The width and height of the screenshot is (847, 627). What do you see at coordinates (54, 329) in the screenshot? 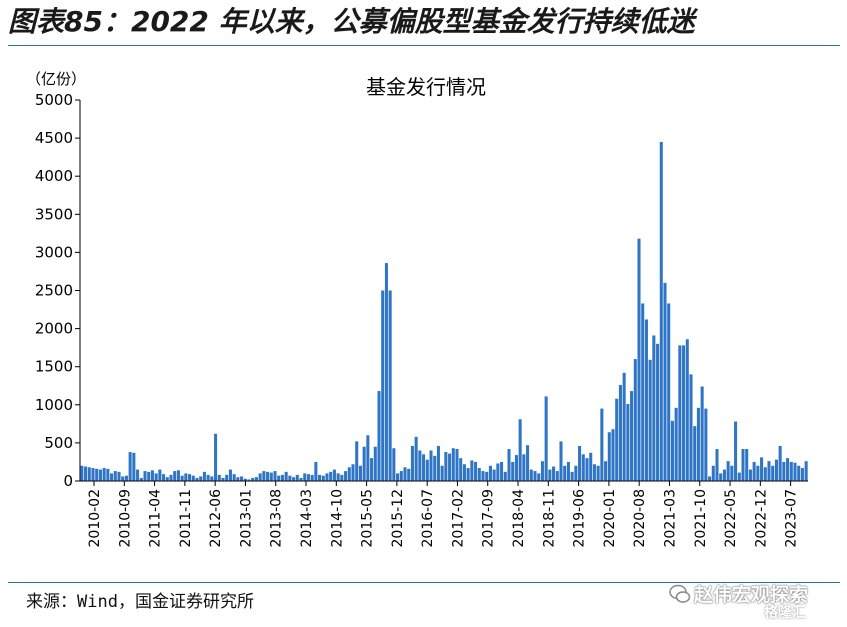
I see `y-tick-label: 2000` at bounding box center [54, 329].